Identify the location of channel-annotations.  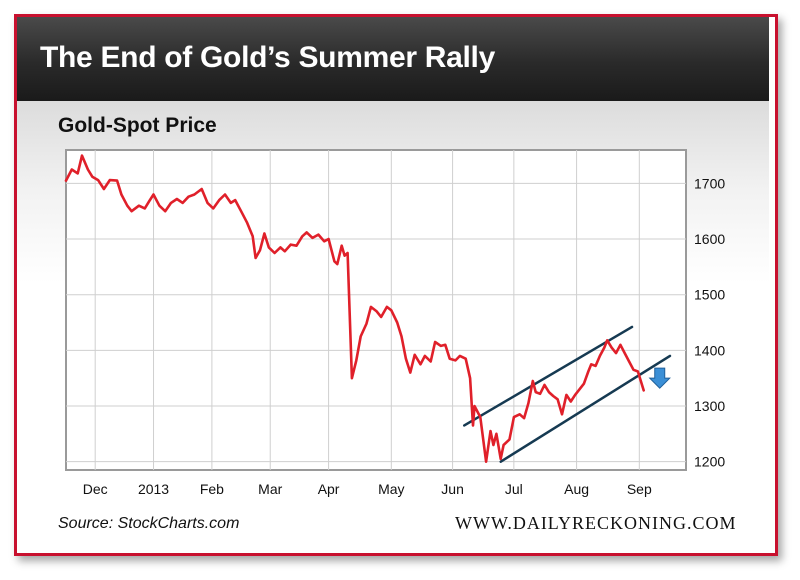
(567, 394).